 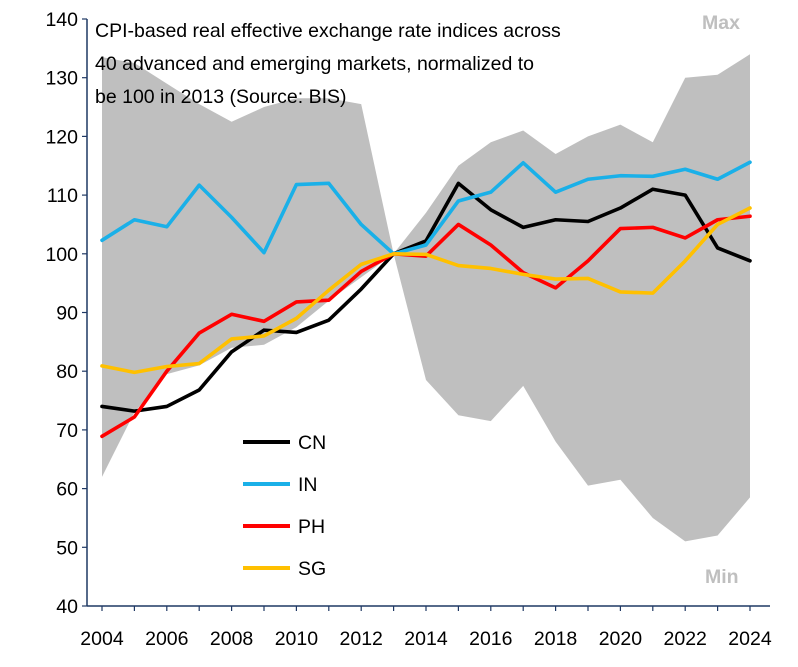 What do you see at coordinates (67, 607) in the screenshot?
I see `y-tick-label: 40` at bounding box center [67, 607].